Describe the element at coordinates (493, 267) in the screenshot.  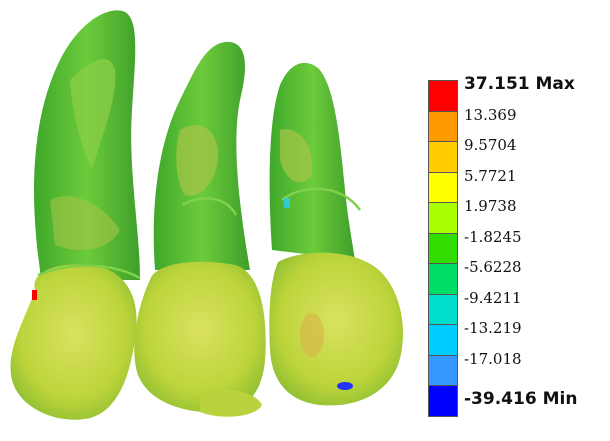
I see `legend-label: -5.6228` at that location.